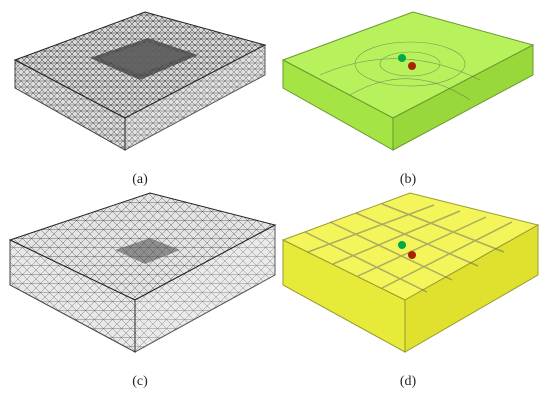 This screenshot has height=402, width=550. I want to click on panel-label: (d), so click(408, 381).